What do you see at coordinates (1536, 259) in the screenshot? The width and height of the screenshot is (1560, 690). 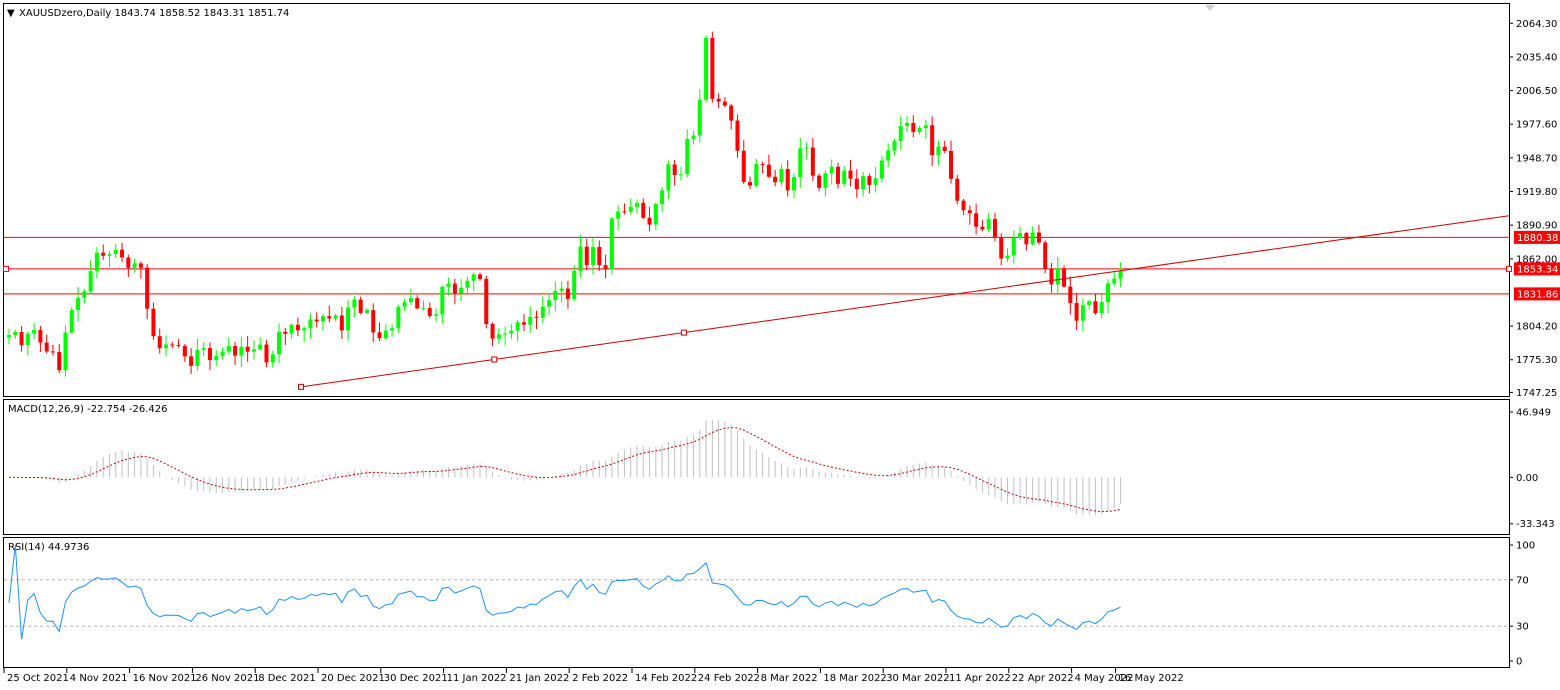 I see `price-tick-label: 1862.00` at bounding box center [1536, 259].